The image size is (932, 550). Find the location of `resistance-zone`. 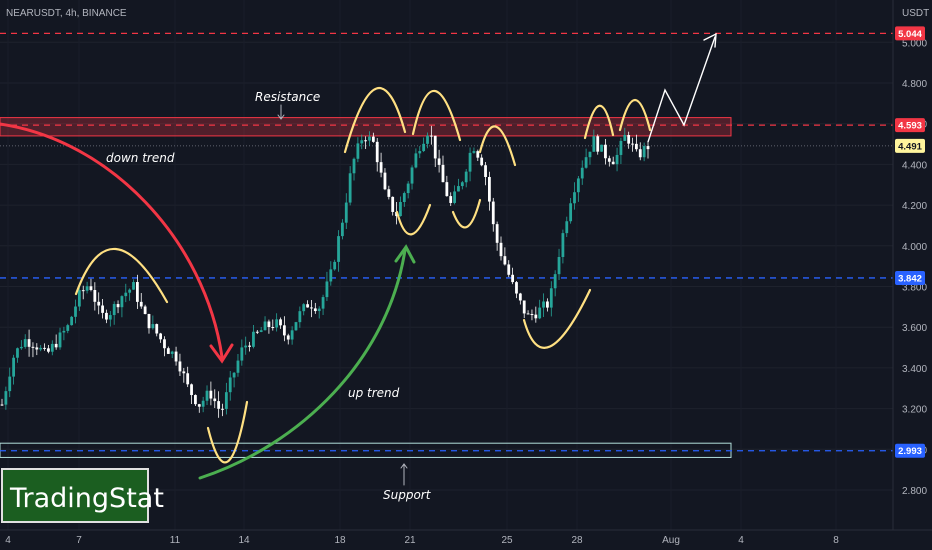

resistance-zone is located at coordinates (366, 127).